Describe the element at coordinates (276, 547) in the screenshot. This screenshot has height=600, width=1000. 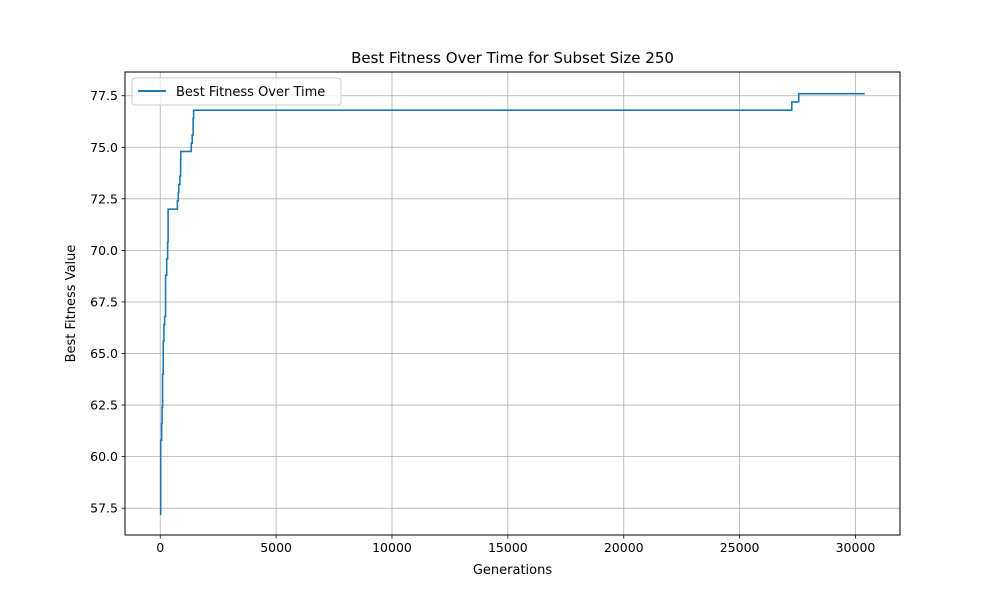
I see `x-tick-label: 5000` at that location.